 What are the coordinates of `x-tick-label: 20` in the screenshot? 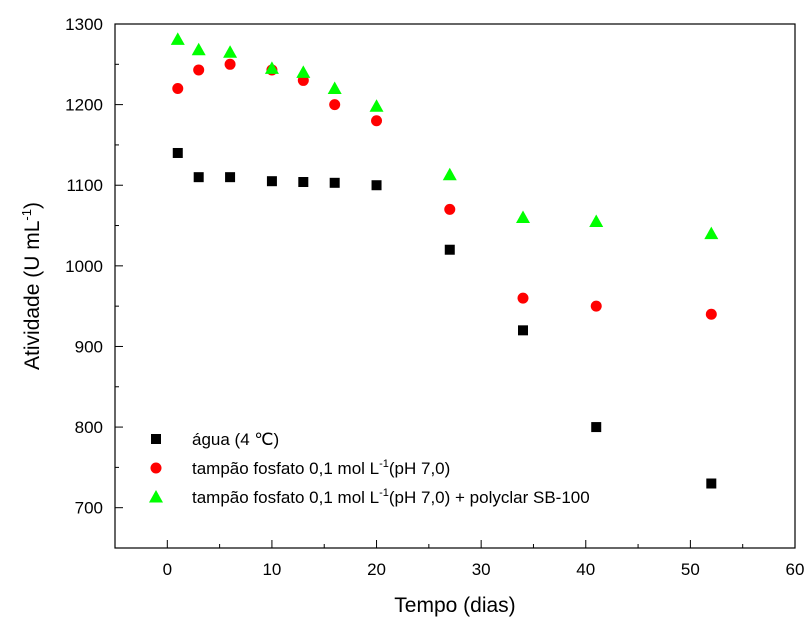 It's located at (376, 569).